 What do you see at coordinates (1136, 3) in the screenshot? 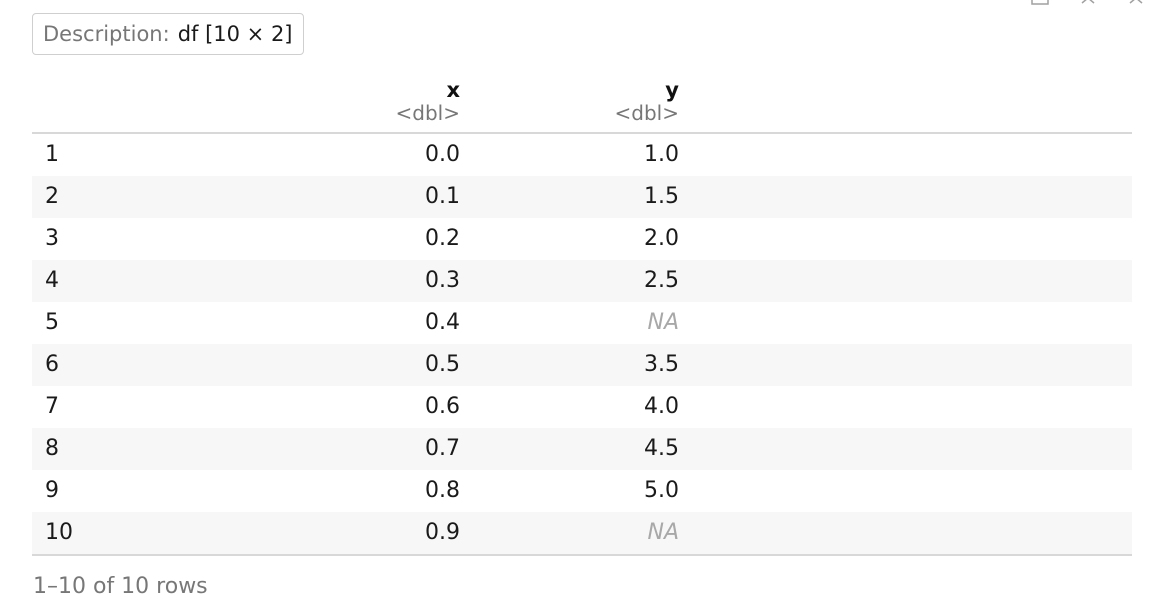
I see `close-icon` at bounding box center [1136, 3].